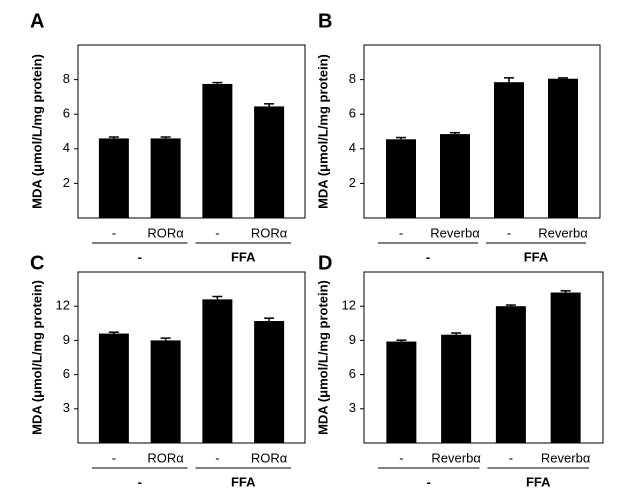  Describe the element at coordinates (325, 263) in the screenshot. I see `panel-label: D` at that location.